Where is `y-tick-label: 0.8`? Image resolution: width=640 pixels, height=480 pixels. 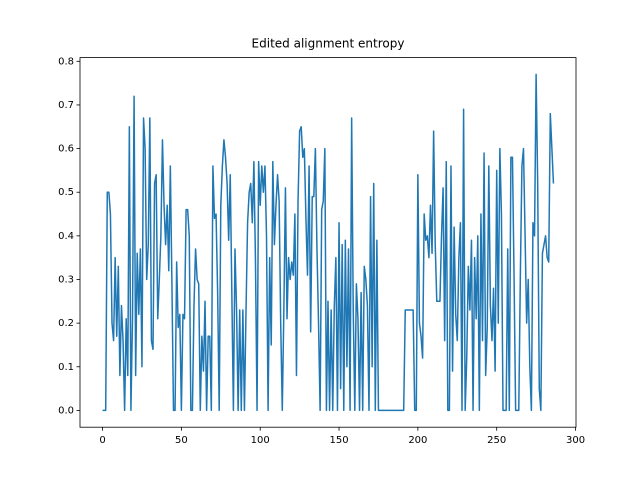
y-tick-label: 0.8 is located at coordinates (66, 61).